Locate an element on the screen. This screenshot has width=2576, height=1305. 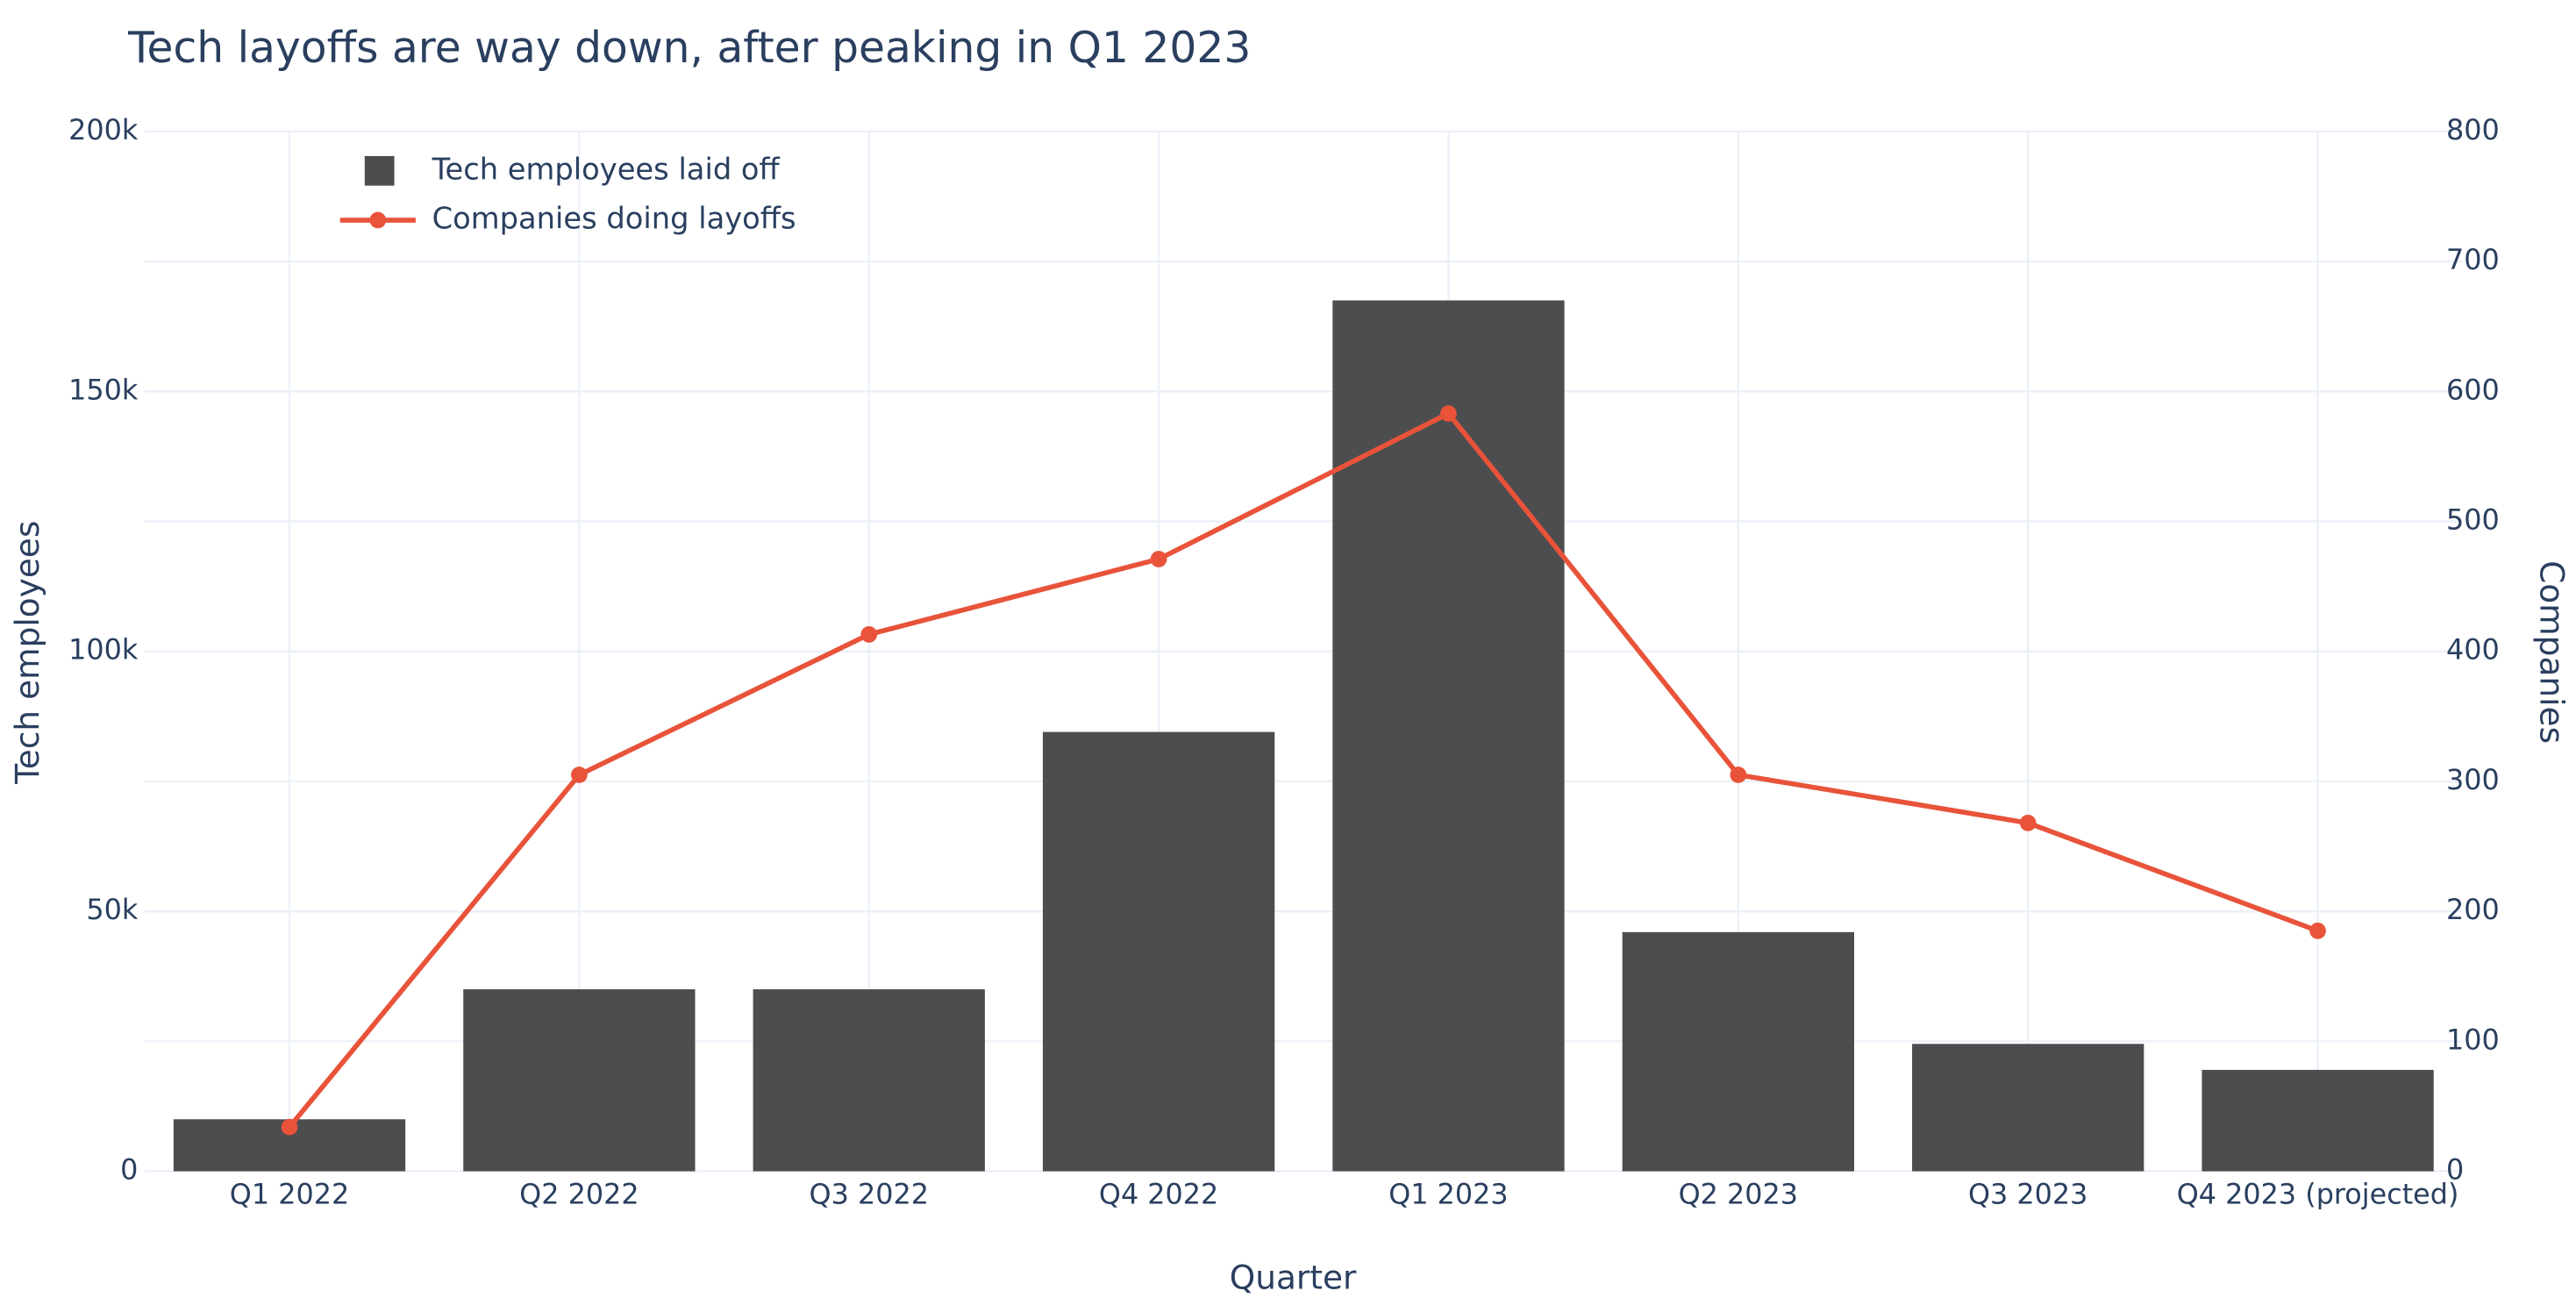
x-tick-label: Q1 2022 is located at coordinates (290, 1194).